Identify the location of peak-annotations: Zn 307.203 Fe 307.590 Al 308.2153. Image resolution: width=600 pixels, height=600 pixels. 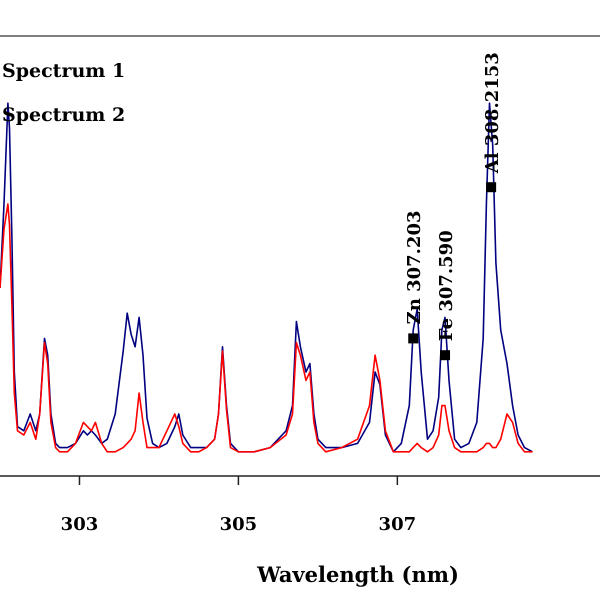
(453, 206).